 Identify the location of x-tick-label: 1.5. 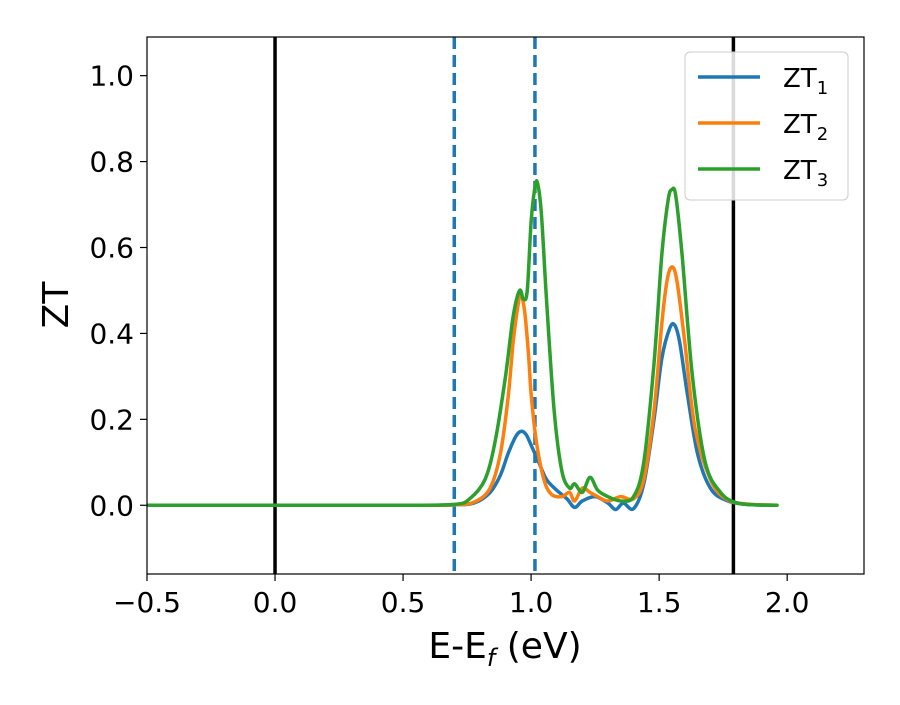
(659, 602).